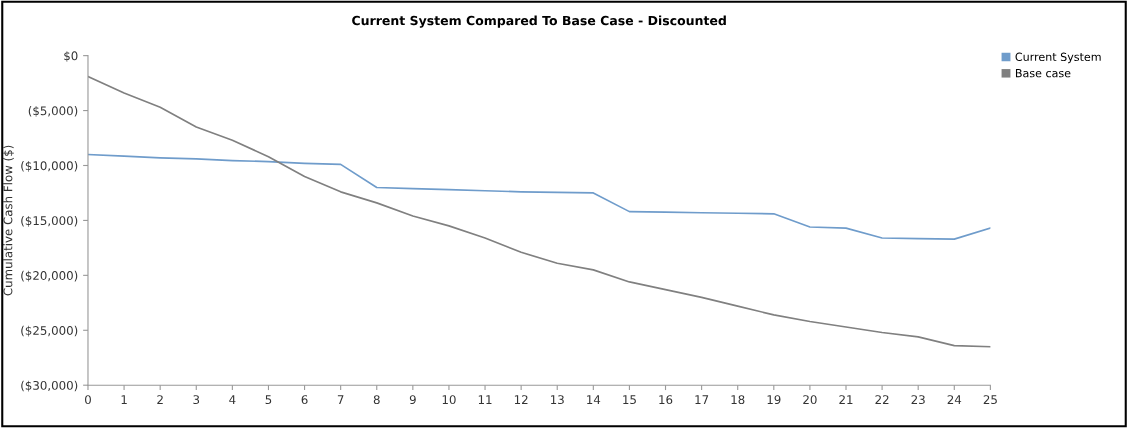 This screenshot has width=1128, height=428. I want to click on y-tick-label: ($25,000), so click(49, 331).